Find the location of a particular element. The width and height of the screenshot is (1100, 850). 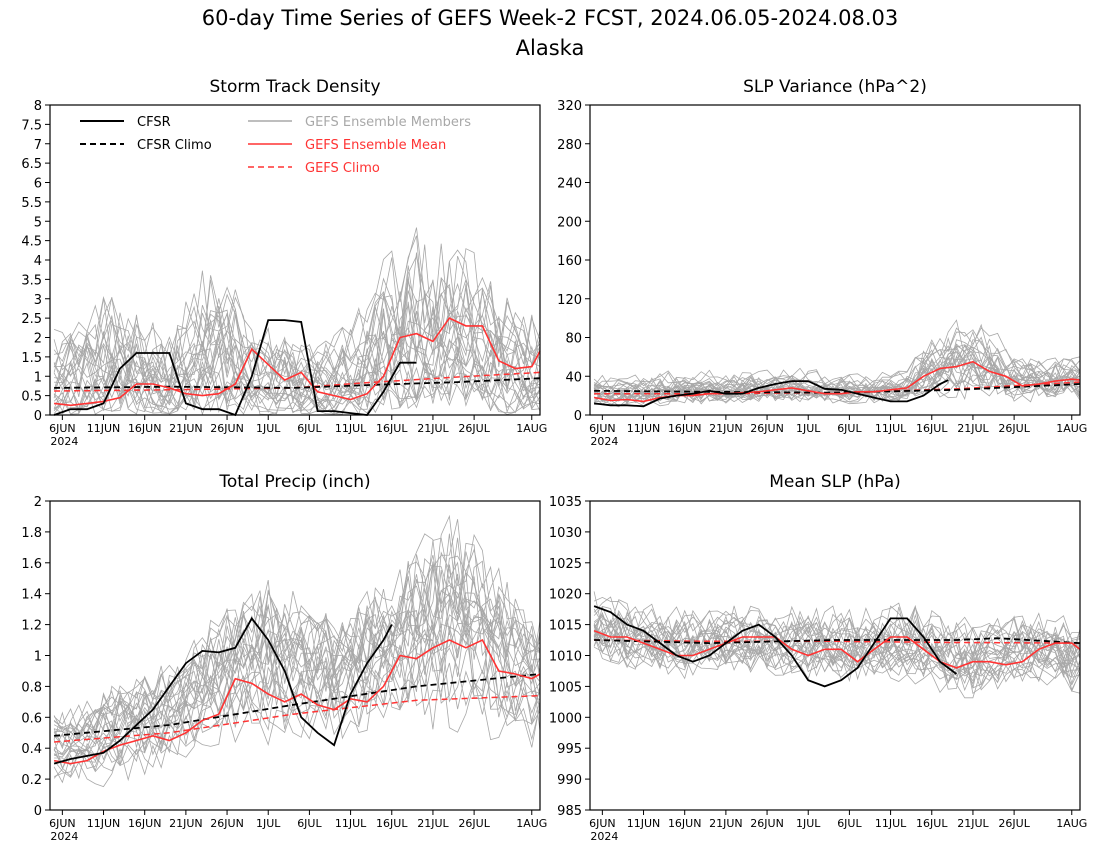

y-tick-label: 1.6 is located at coordinates (31, 564).